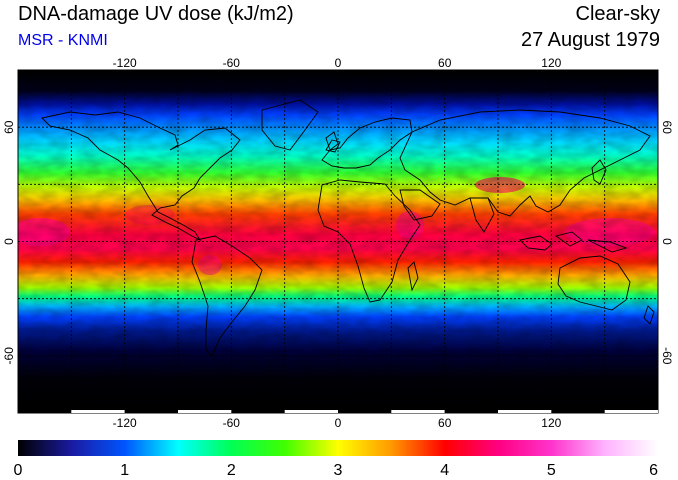  I want to click on colorbar-label: 1, so click(124, 470).